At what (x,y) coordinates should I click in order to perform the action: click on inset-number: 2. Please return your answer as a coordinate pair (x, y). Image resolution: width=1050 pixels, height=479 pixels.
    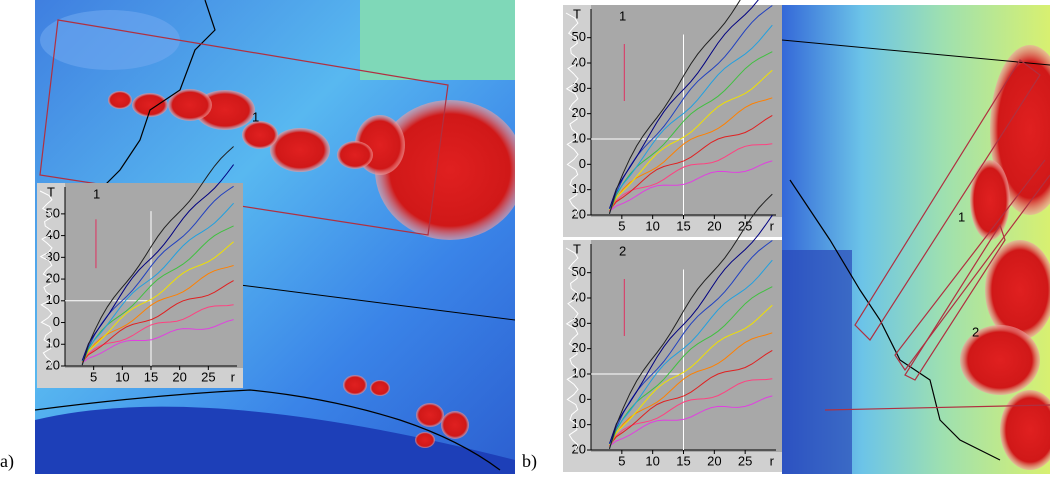
    Looking at the image, I should click on (622, 250).